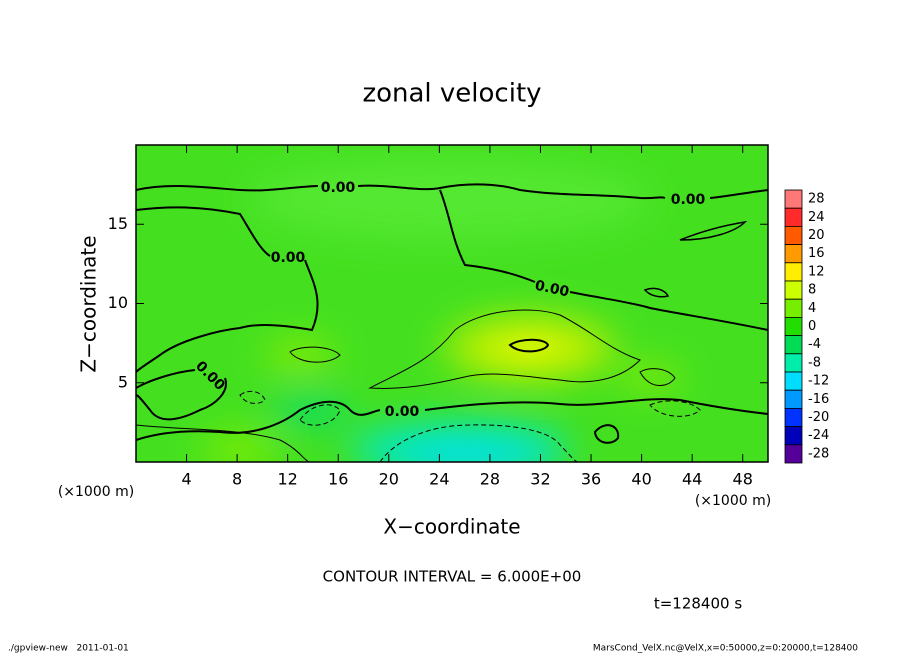  I want to click on y-tick-label: 5, so click(123, 381).